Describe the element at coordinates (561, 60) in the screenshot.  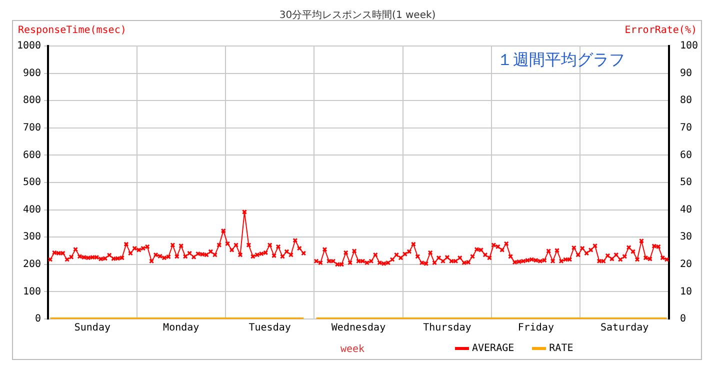
I see `annotation: １週間平均グラフ` at that location.